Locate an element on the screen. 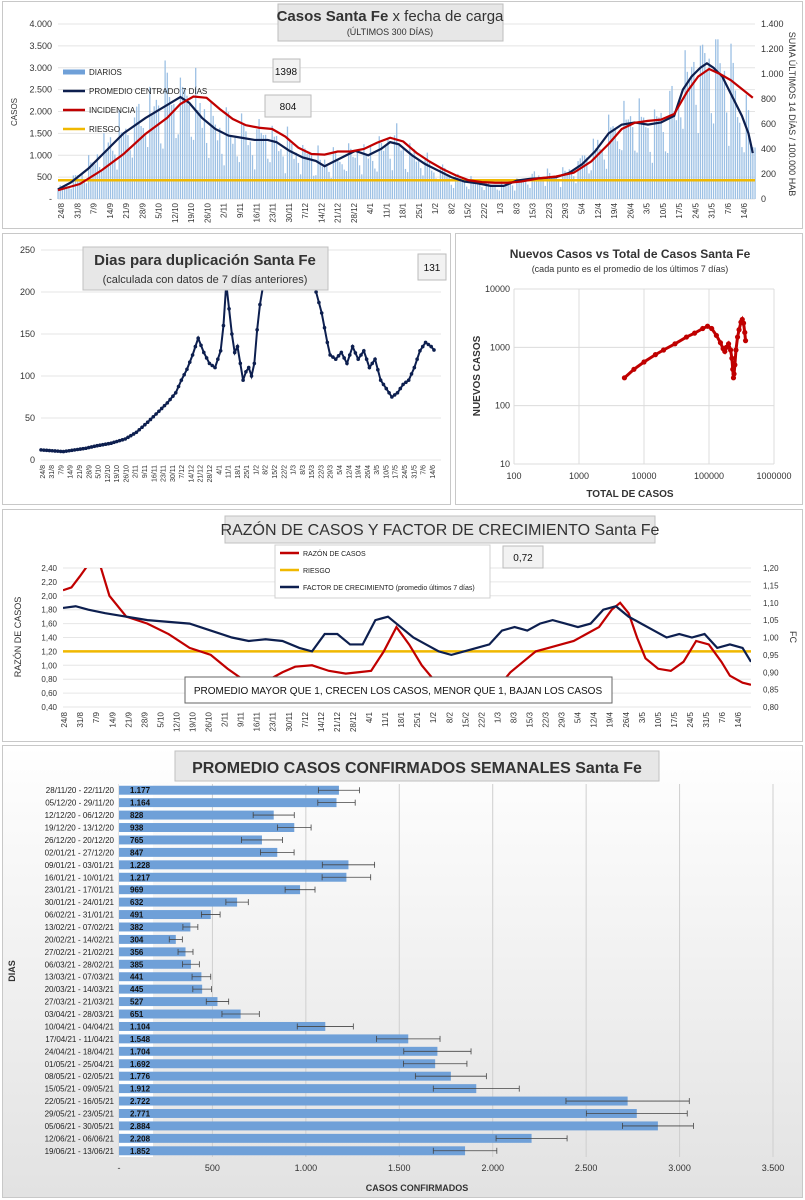 The height and width of the screenshot is (1200, 805). y2-tick-label: 1,20 is located at coordinates (771, 568).